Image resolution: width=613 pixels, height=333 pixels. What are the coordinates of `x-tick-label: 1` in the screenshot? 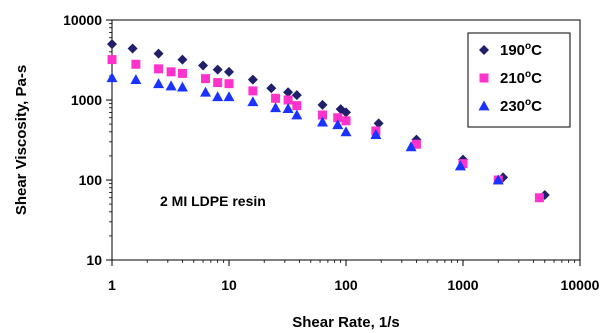 It's located at (112, 285).